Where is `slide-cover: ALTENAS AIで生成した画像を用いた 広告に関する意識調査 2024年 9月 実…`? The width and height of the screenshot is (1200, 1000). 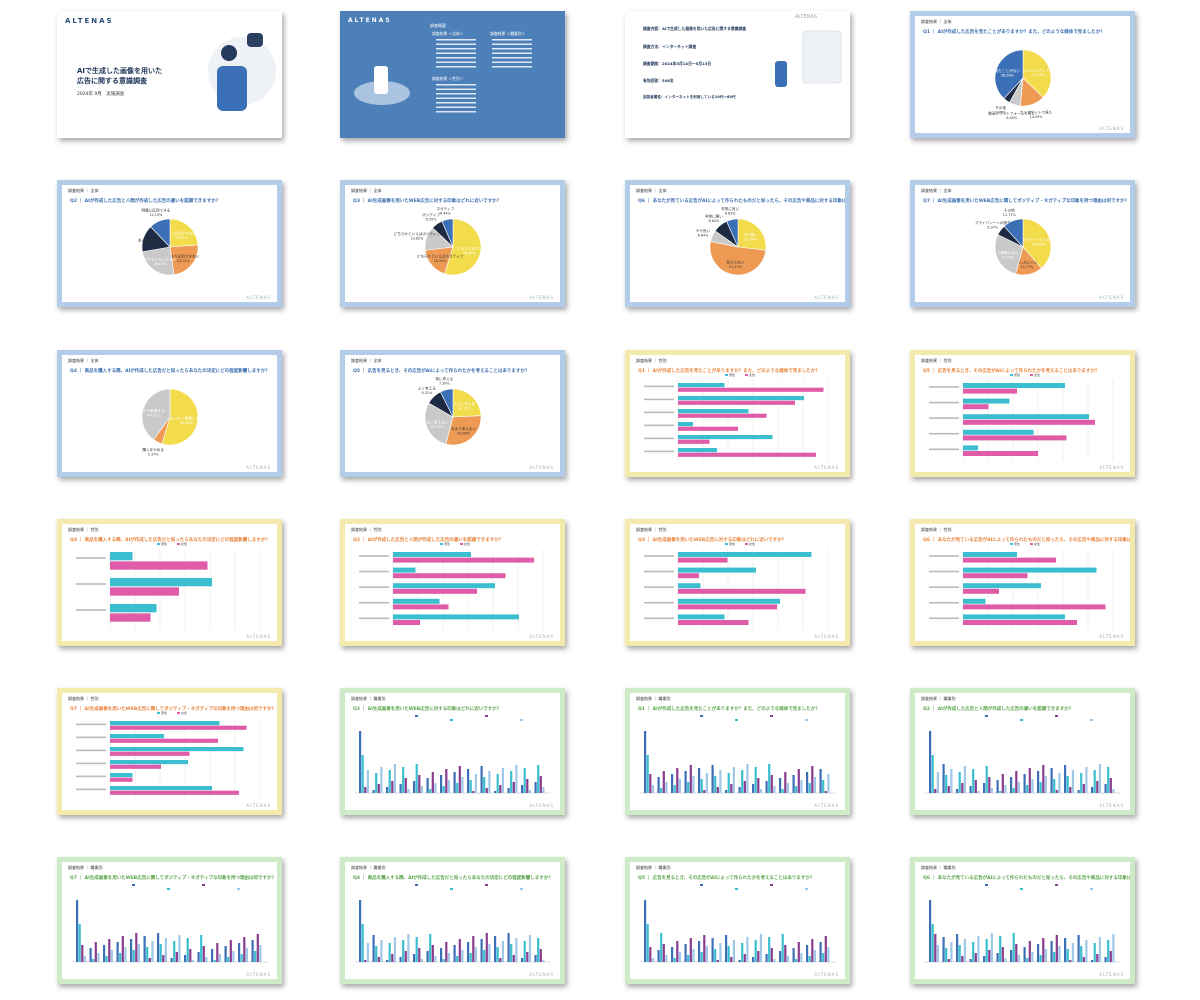 slide-cover: ALTENAS AIで生成した画像を用いた 広告に関する意識調査 2024年 9月 実… is located at coordinates (169, 74).